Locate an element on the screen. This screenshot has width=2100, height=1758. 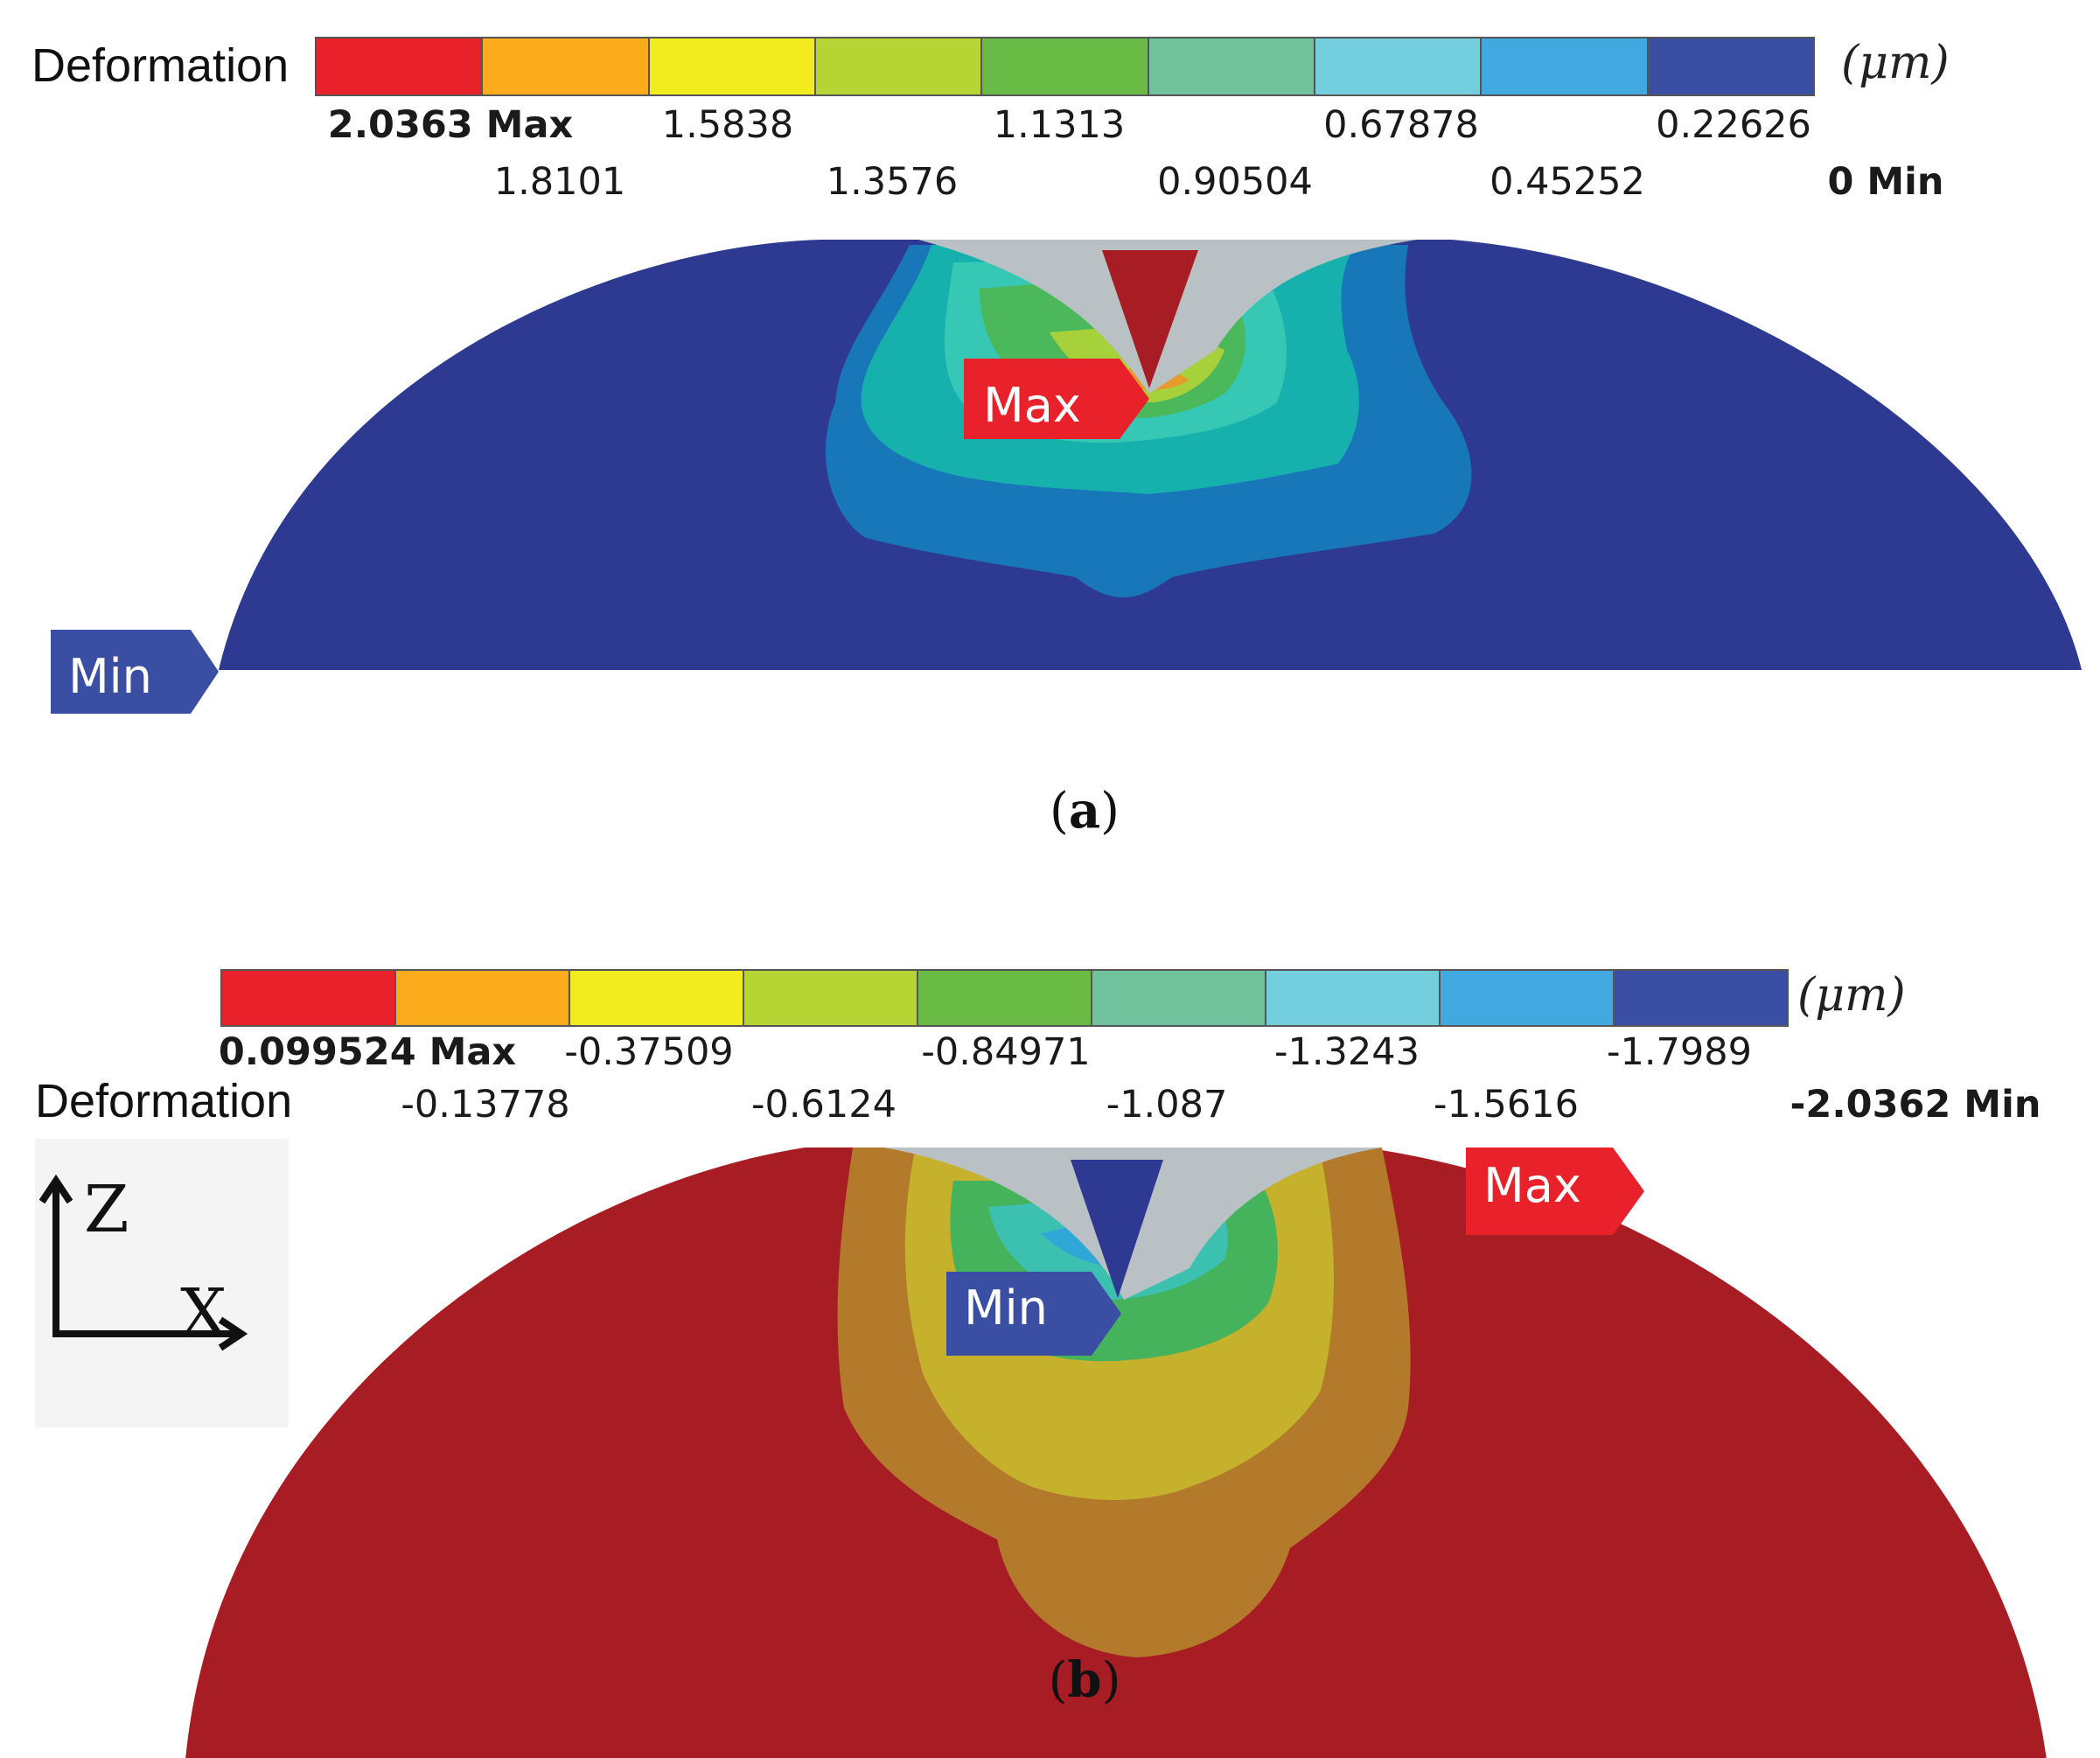
tick-label: 0.45252 is located at coordinates (1567, 182).